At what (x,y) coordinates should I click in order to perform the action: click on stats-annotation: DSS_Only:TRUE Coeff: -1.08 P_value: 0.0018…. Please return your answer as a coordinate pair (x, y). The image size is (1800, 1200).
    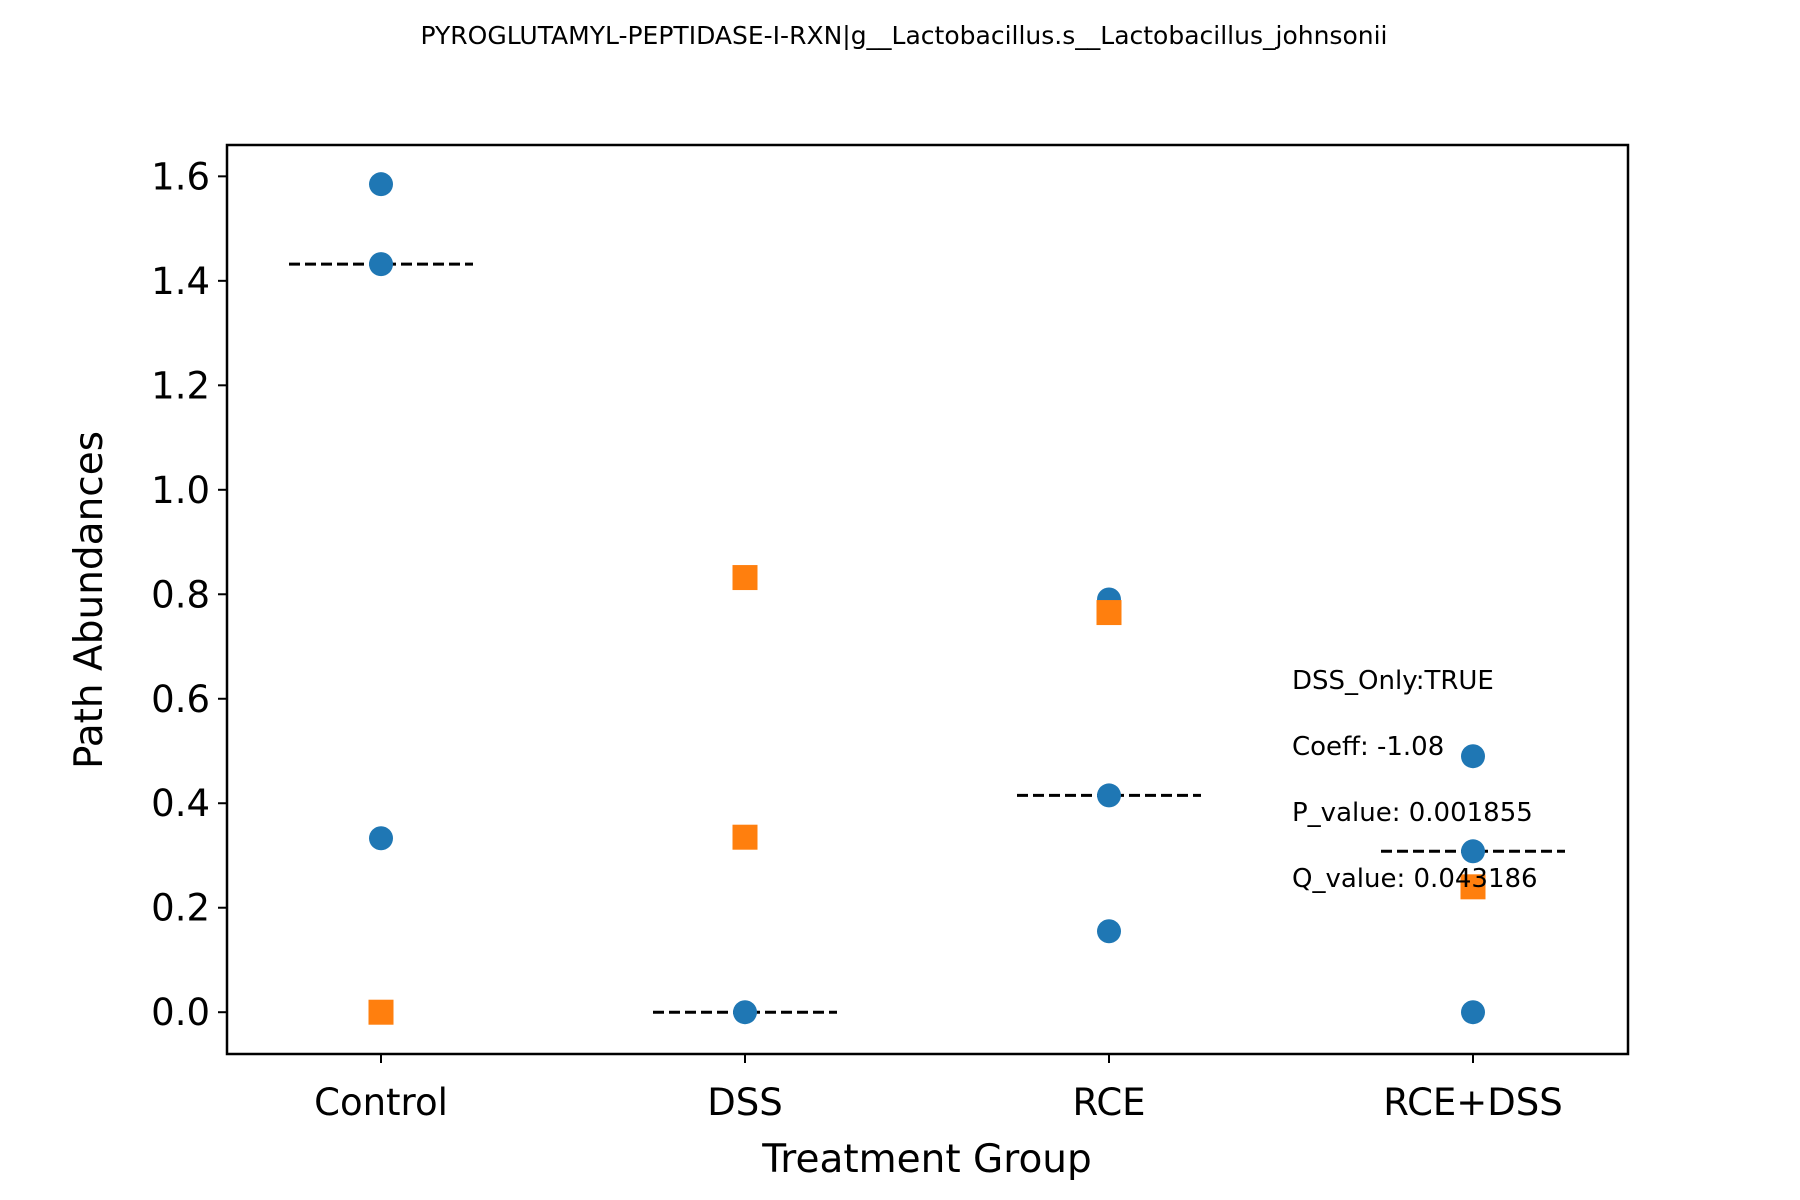
    Looking at the image, I should click on (1415, 780).